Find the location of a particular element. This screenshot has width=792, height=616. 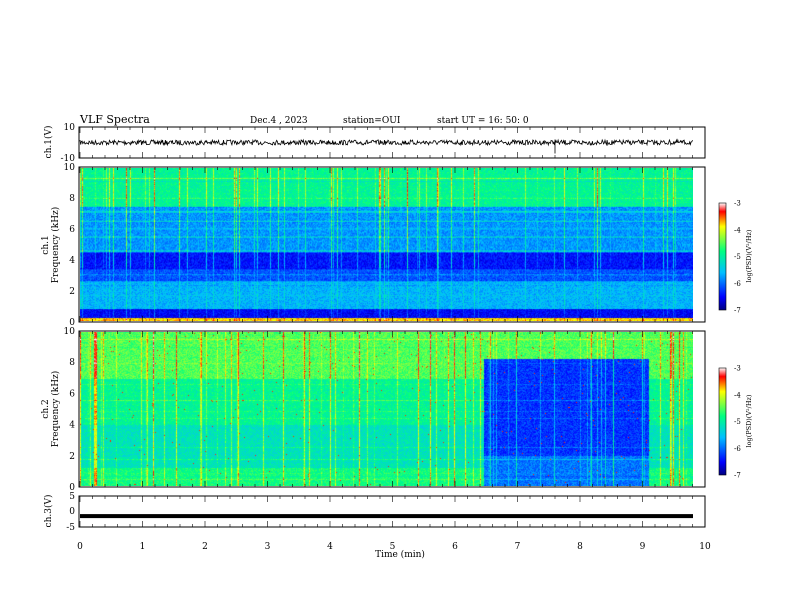

ch1-waveform-frame is located at coordinates (392, 142).